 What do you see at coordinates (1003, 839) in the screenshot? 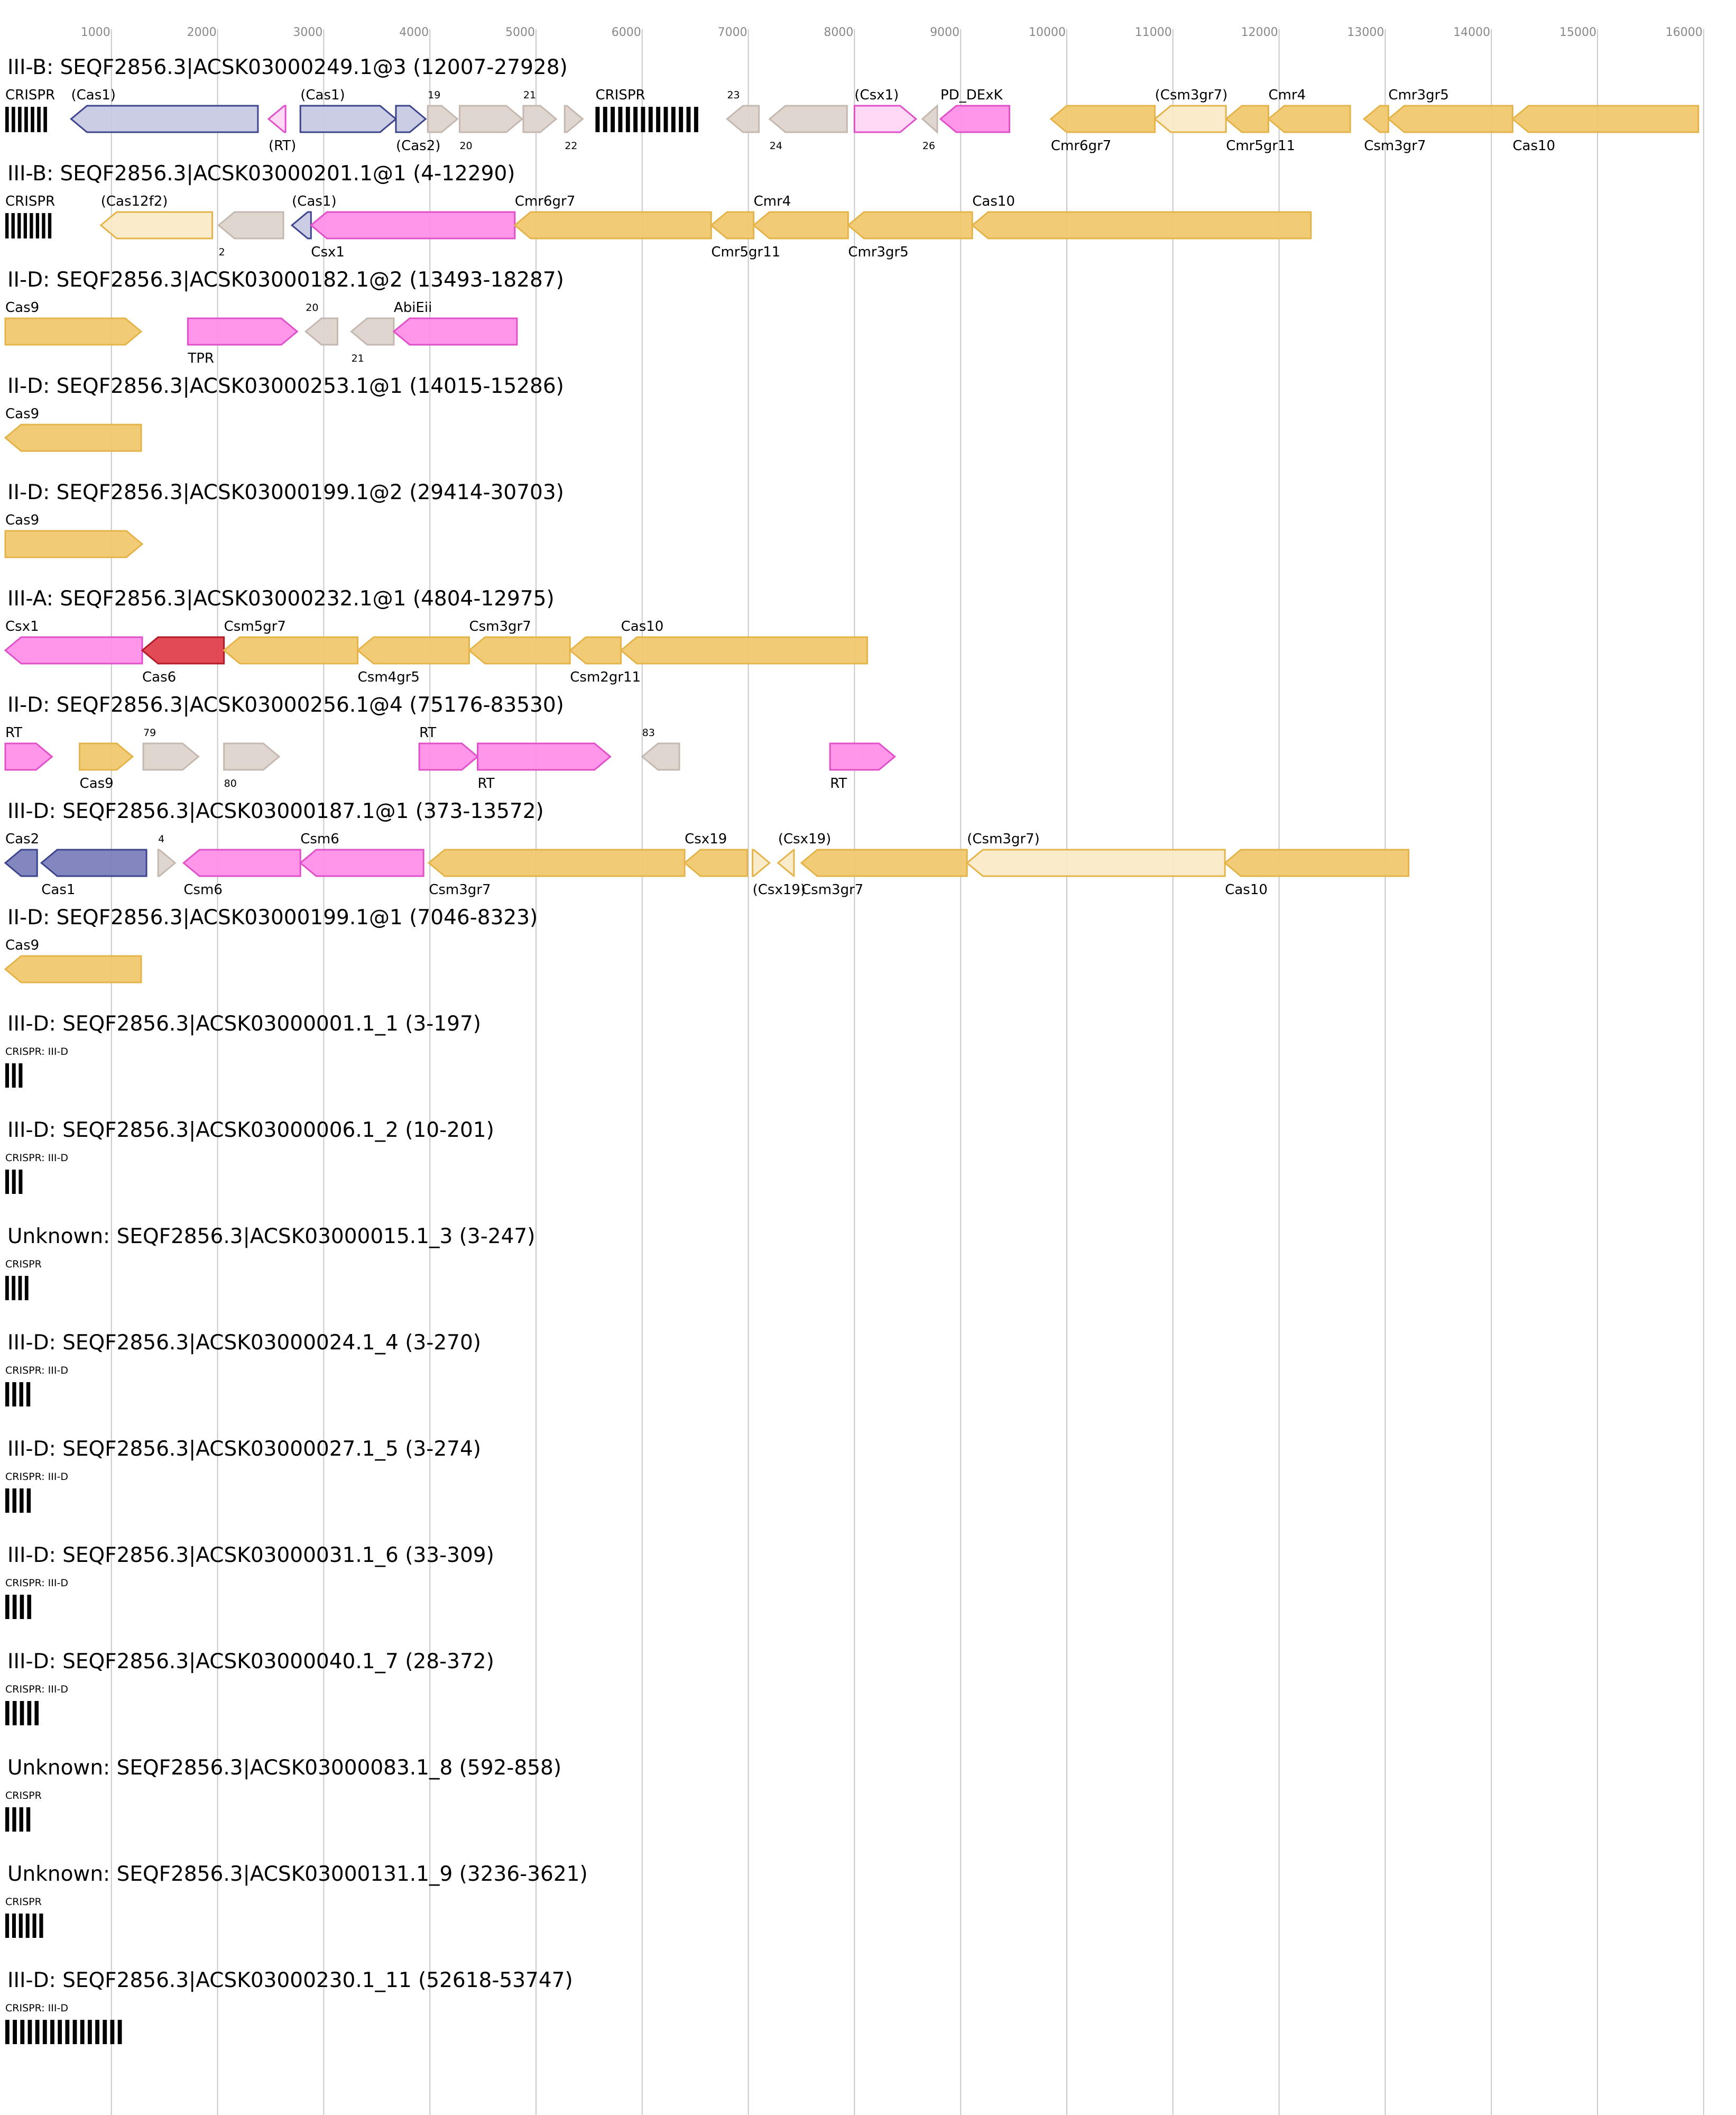
I see `gene-label: (Csm3gr7)` at bounding box center [1003, 839].